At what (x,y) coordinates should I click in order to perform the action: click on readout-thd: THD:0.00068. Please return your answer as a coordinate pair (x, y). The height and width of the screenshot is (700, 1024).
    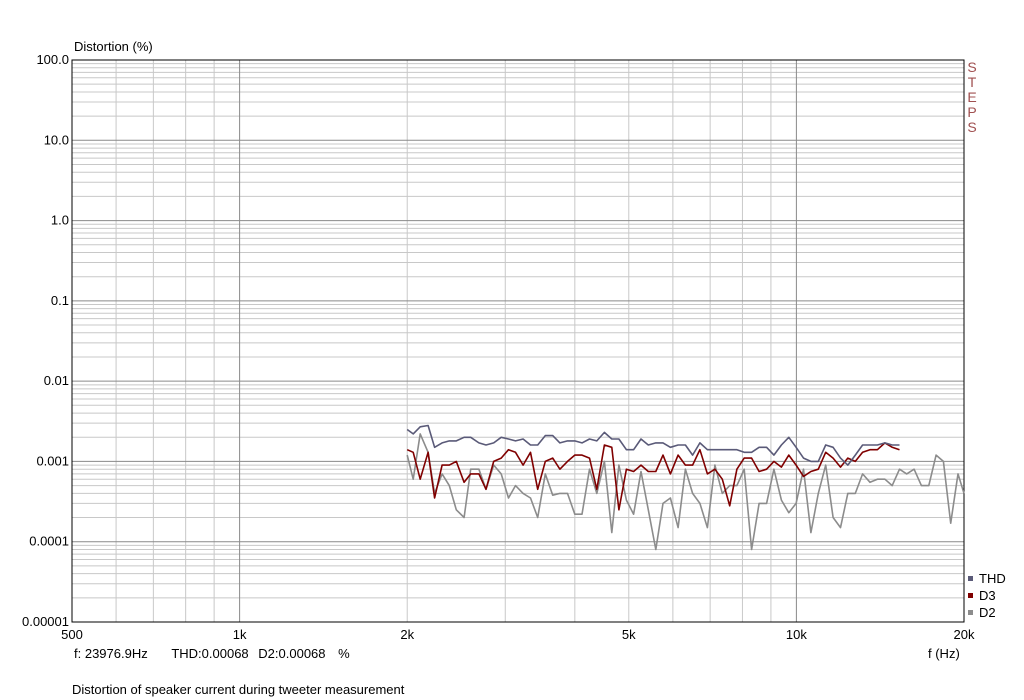
    Looking at the image, I should click on (210, 653).